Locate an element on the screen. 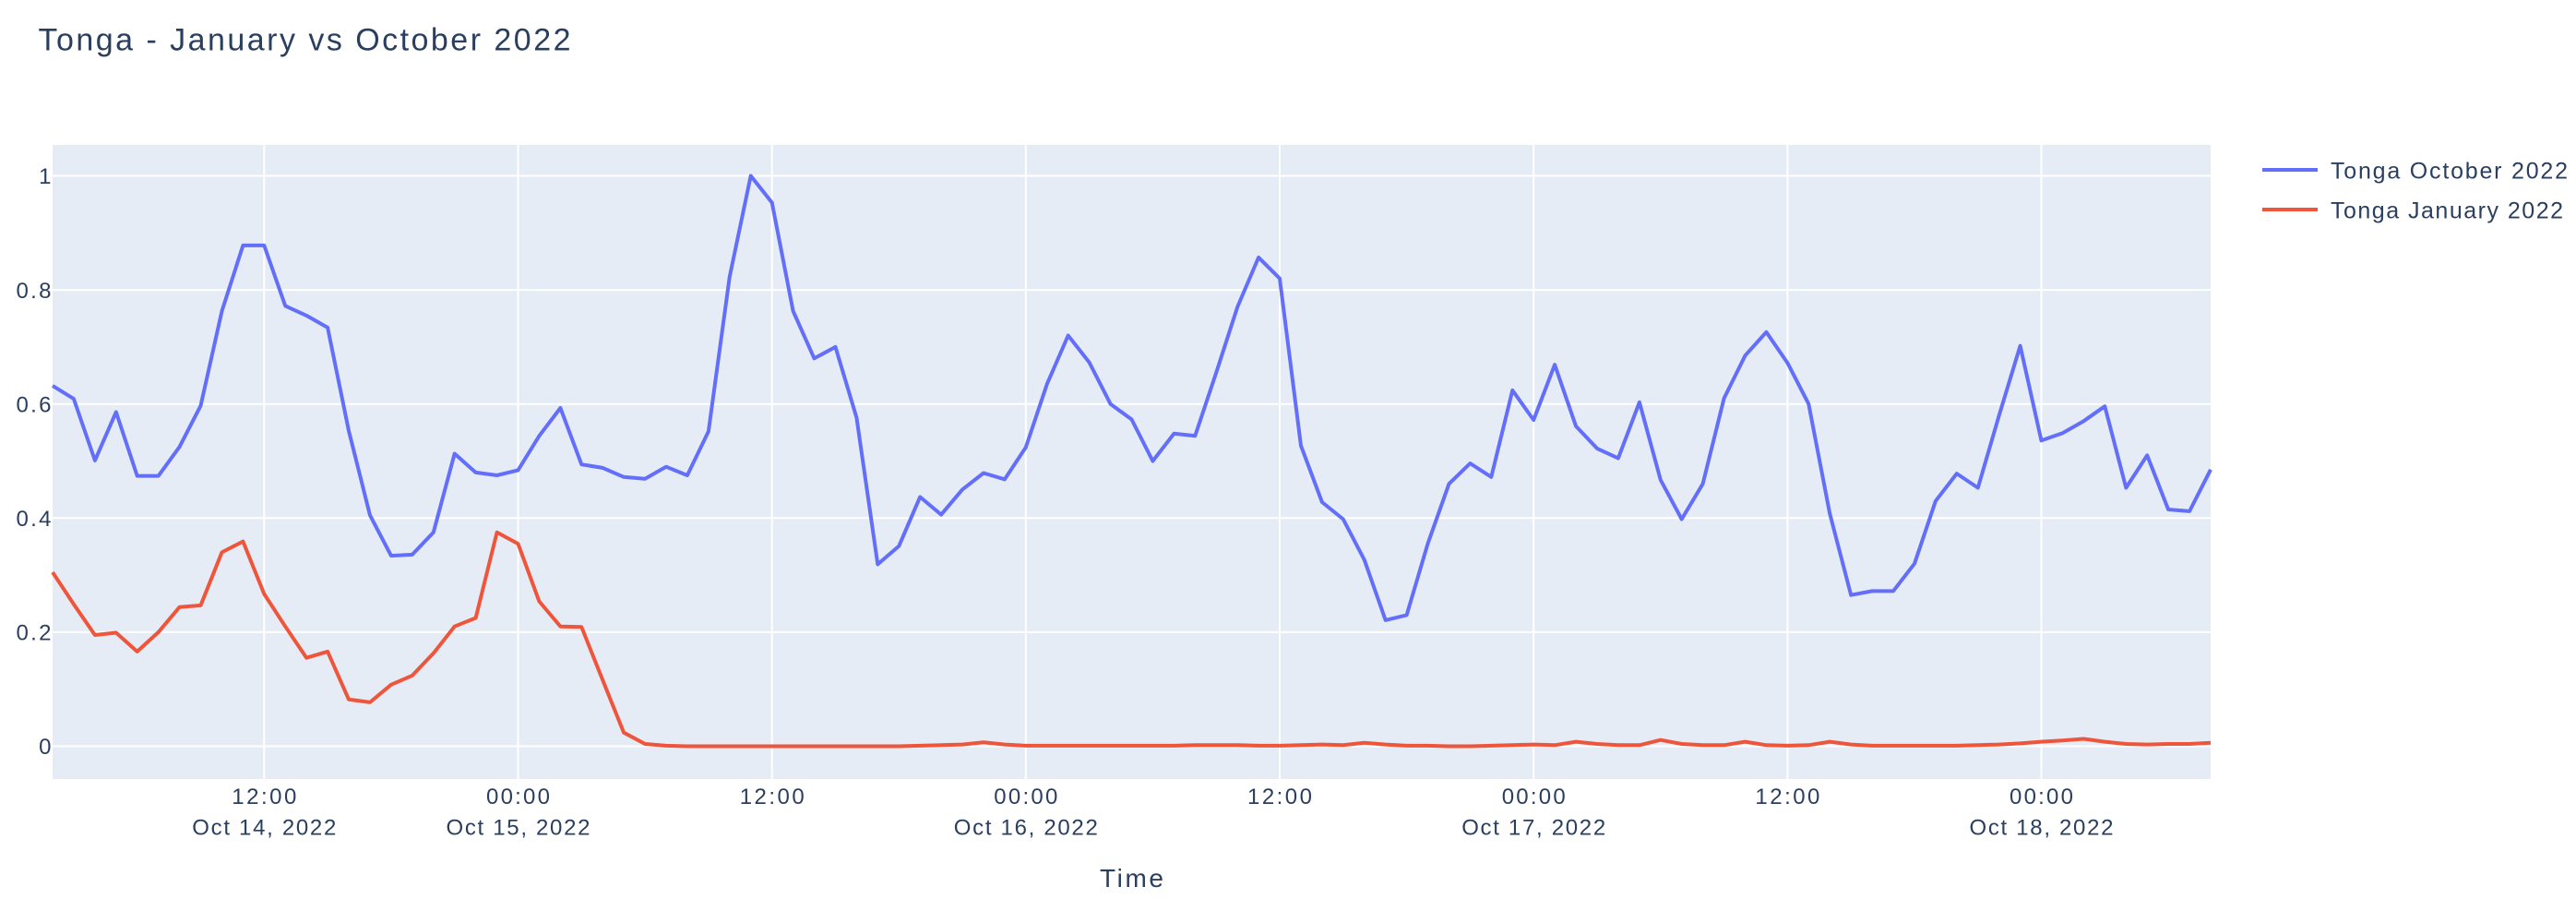 This screenshot has width=2576, height=899. svg-text: Tonga January 2022 is located at coordinates (2447, 210).